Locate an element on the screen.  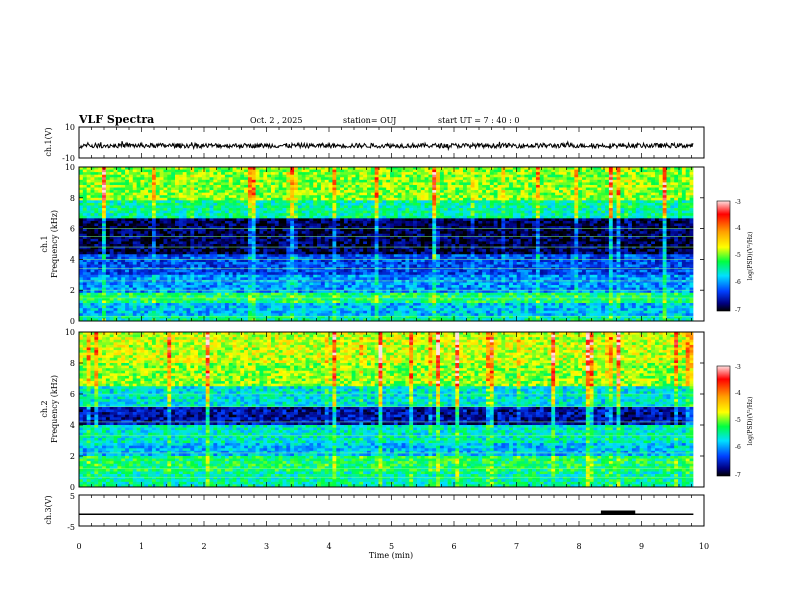
ch1-ytick-top: 10 is located at coordinates (70, 127).